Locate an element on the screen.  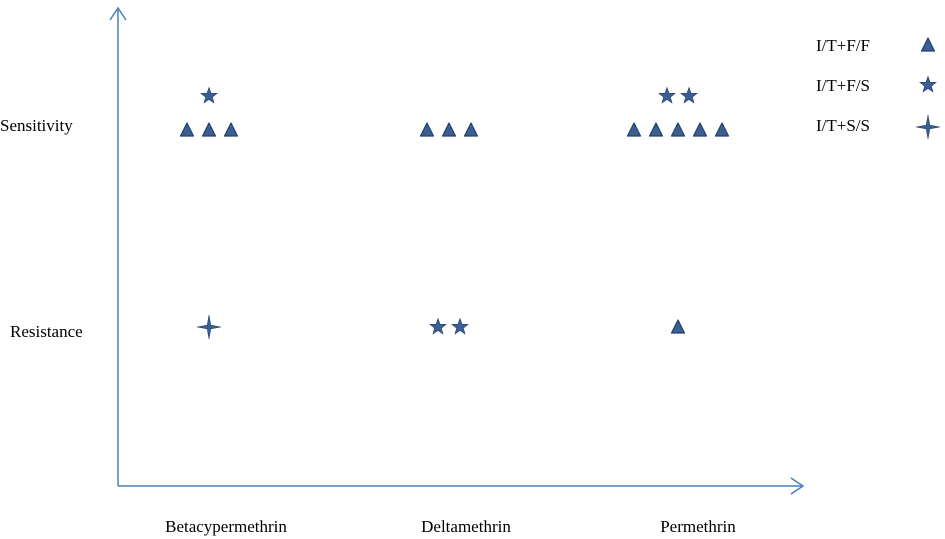
y-tick-label-resistance: Resistance is located at coordinates (46, 331).